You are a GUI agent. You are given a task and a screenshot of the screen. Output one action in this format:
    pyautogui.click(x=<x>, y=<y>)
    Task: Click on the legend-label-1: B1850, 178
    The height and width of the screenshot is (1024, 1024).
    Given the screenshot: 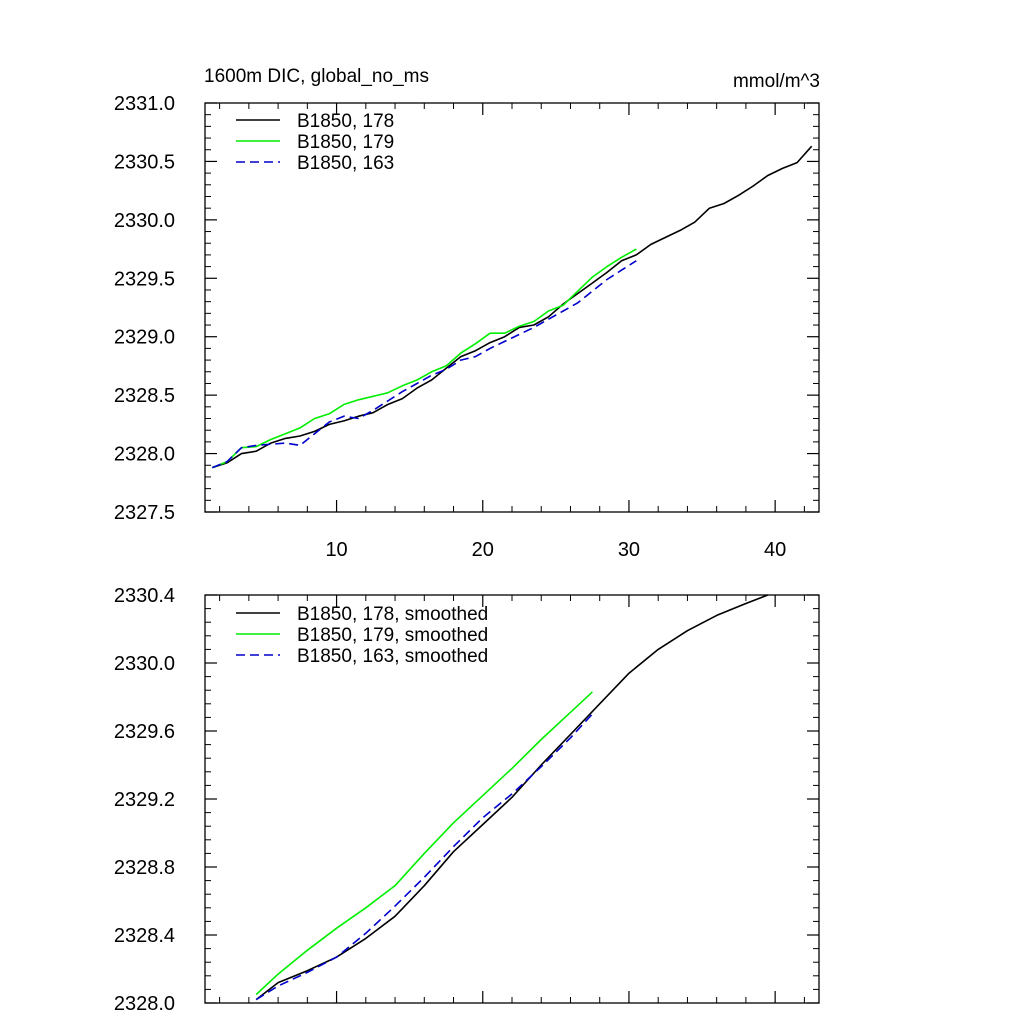 What is the action you would take?
    pyautogui.click(x=345, y=121)
    